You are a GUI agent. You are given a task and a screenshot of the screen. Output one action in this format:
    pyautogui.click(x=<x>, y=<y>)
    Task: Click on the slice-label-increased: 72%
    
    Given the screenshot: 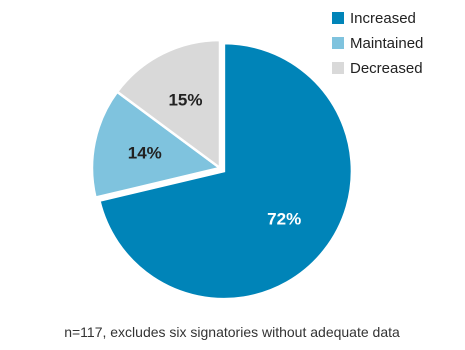 What is the action you would take?
    pyautogui.click(x=284, y=219)
    